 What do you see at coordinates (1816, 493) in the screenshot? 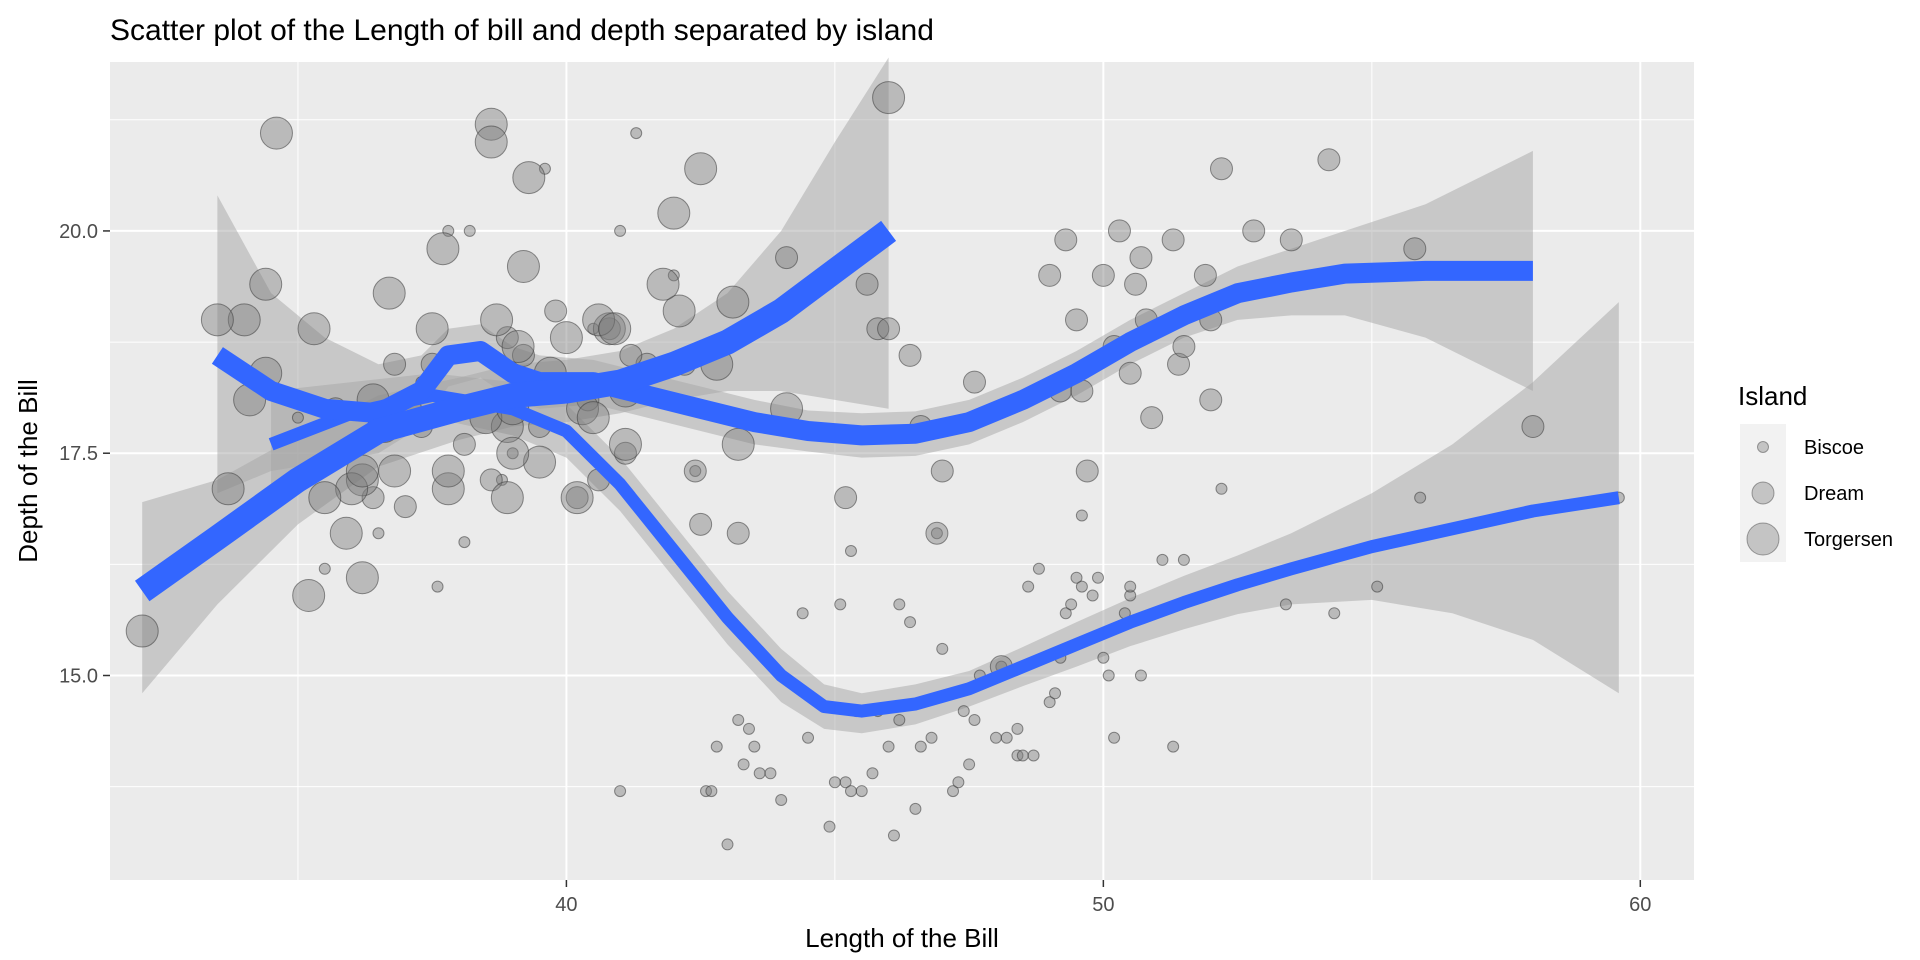
I see `legend-keys: Biscoe Dream Torgersen` at bounding box center [1816, 493].